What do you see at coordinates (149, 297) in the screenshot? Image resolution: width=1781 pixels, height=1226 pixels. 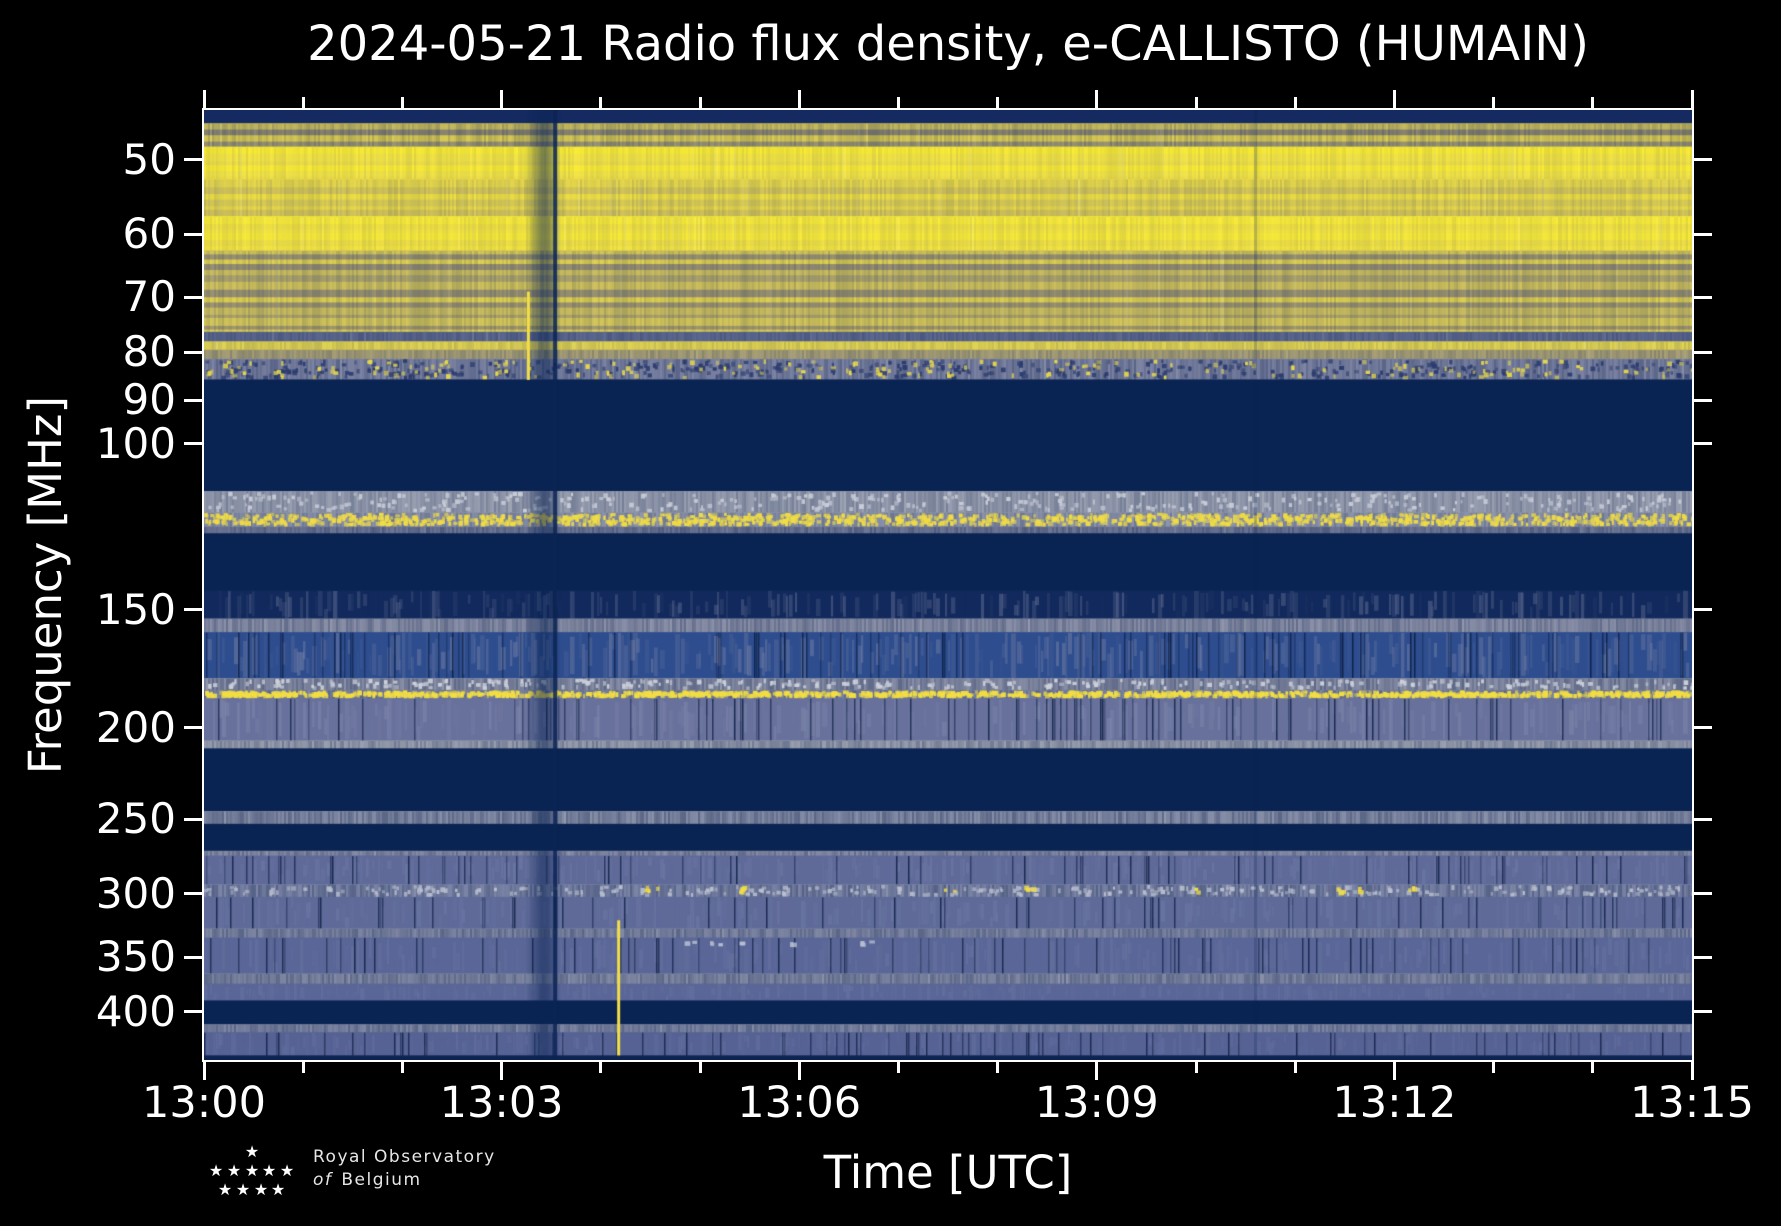 I see `y-tick-label: 70` at bounding box center [149, 297].